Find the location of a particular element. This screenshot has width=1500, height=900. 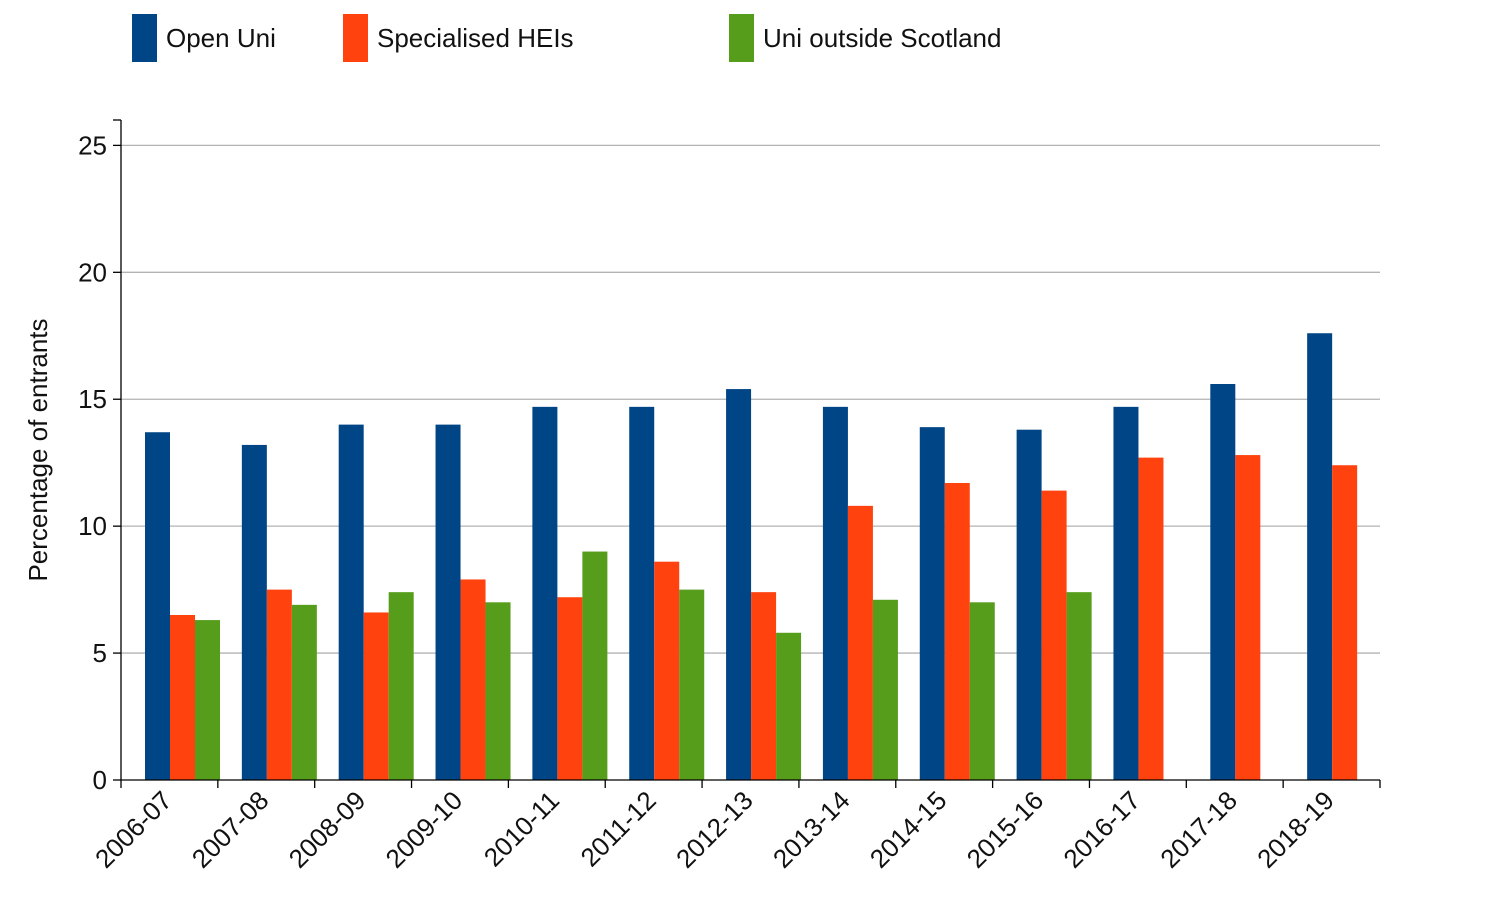

legend-item-specialised-heis: Specialised HEIs is located at coordinates (458, 38).